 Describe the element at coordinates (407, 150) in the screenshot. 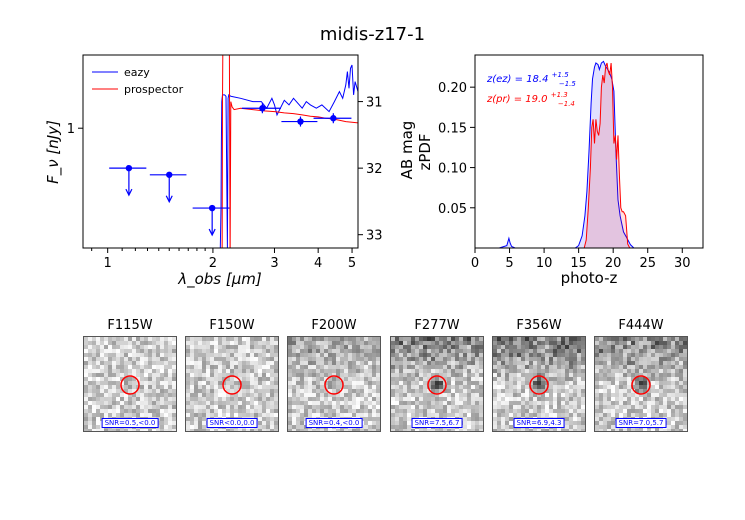

I see `sed-ylabel-right: AB mag` at that location.